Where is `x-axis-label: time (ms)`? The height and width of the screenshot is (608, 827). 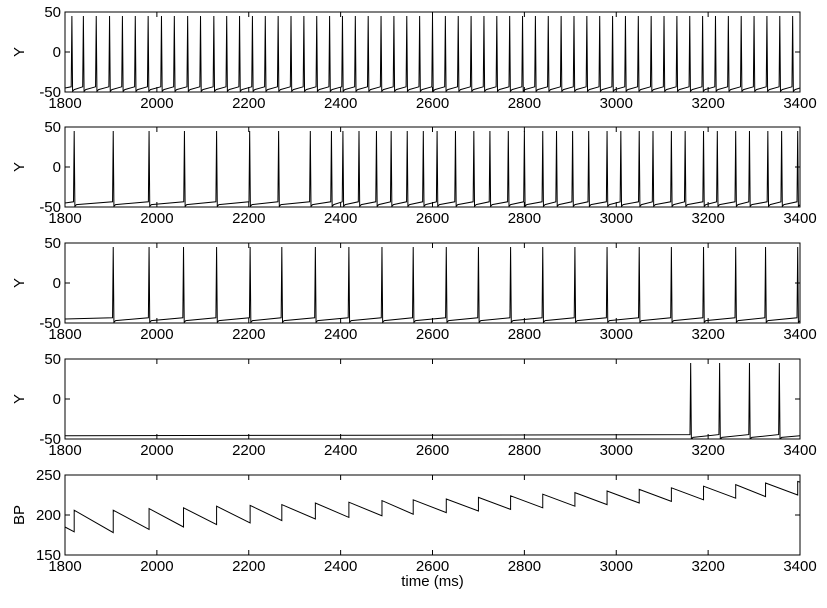 x-axis-label: time (ms) is located at coordinates (432, 581).